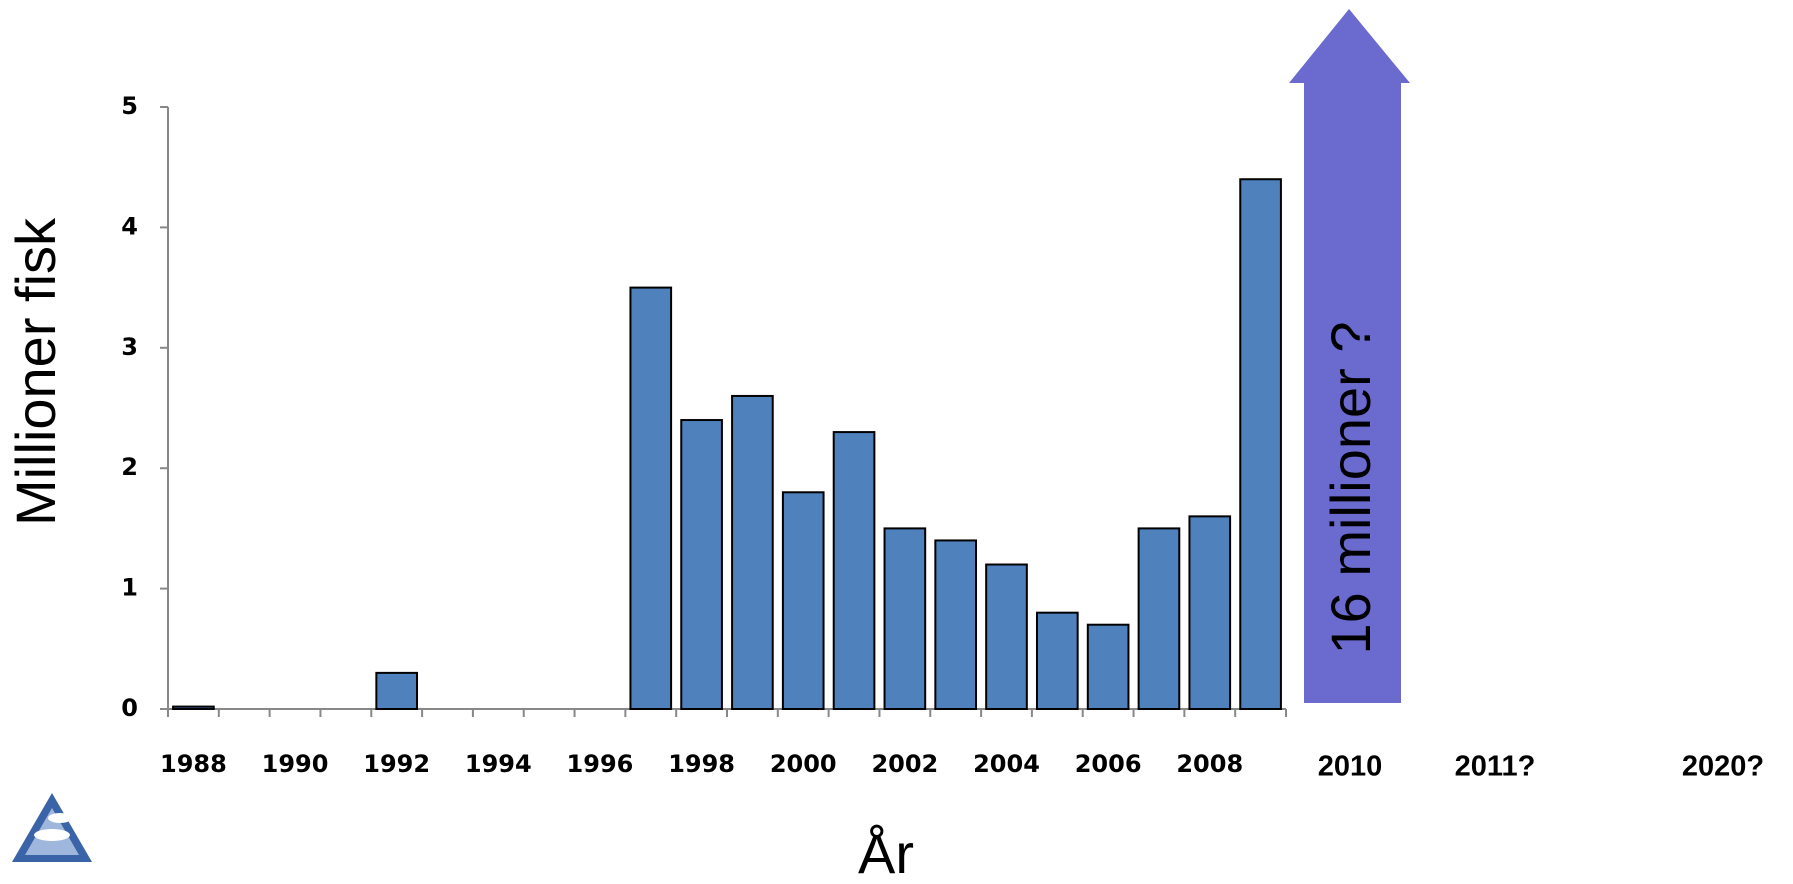  What do you see at coordinates (129, 106) in the screenshot?
I see `y-tick-label: 5` at bounding box center [129, 106].